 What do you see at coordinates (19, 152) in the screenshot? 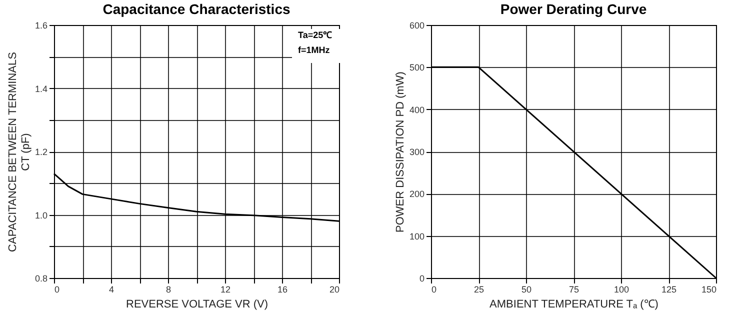
I see `y-axis-title: CAPACITANCE BETWEEN TERMINALS CT (pF)` at bounding box center [19, 152].